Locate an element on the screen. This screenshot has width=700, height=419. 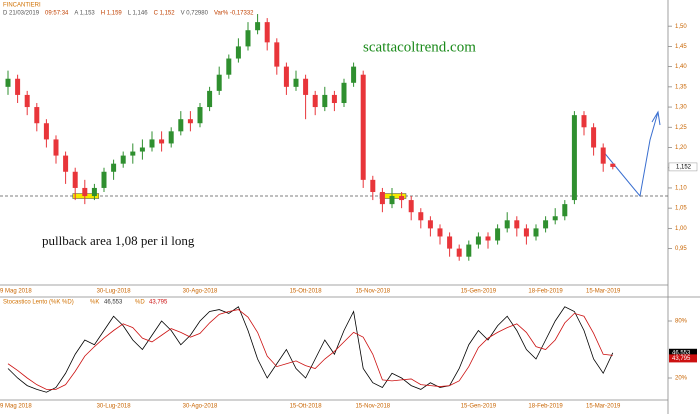
y-tick-label: 1,40 is located at coordinates (681, 67).